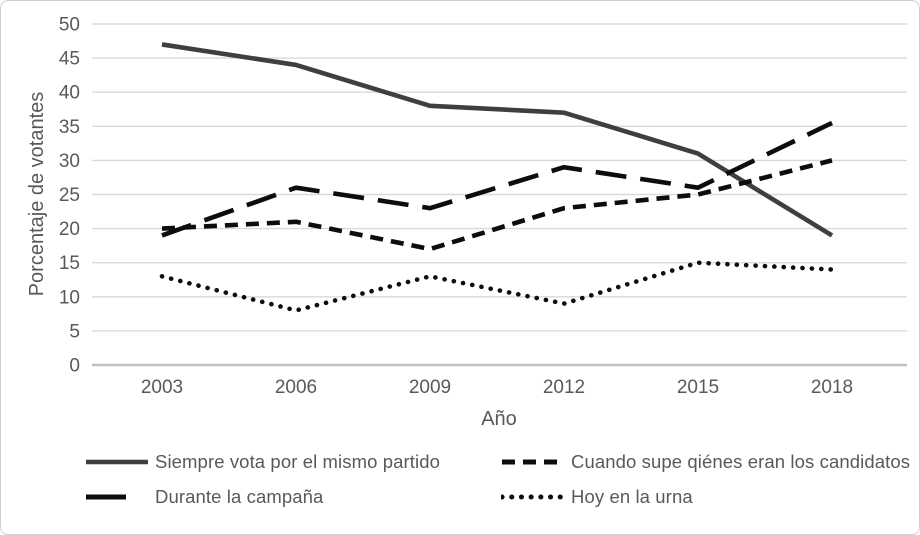 The height and width of the screenshot is (535, 920). I want to click on legend-item: Siempre vota por el mismo partido, so click(293, 462).